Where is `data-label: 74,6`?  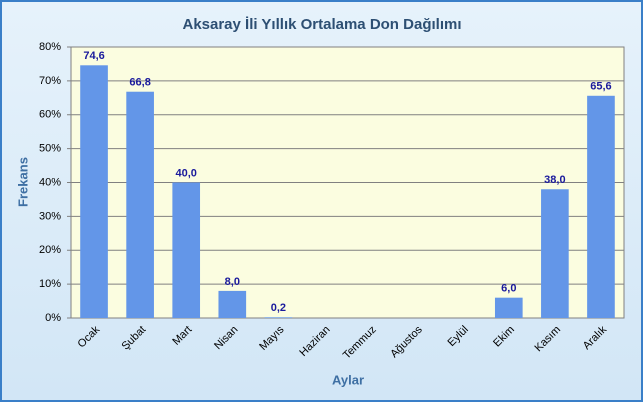 data-label: 74,6 is located at coordinates (93, 56).